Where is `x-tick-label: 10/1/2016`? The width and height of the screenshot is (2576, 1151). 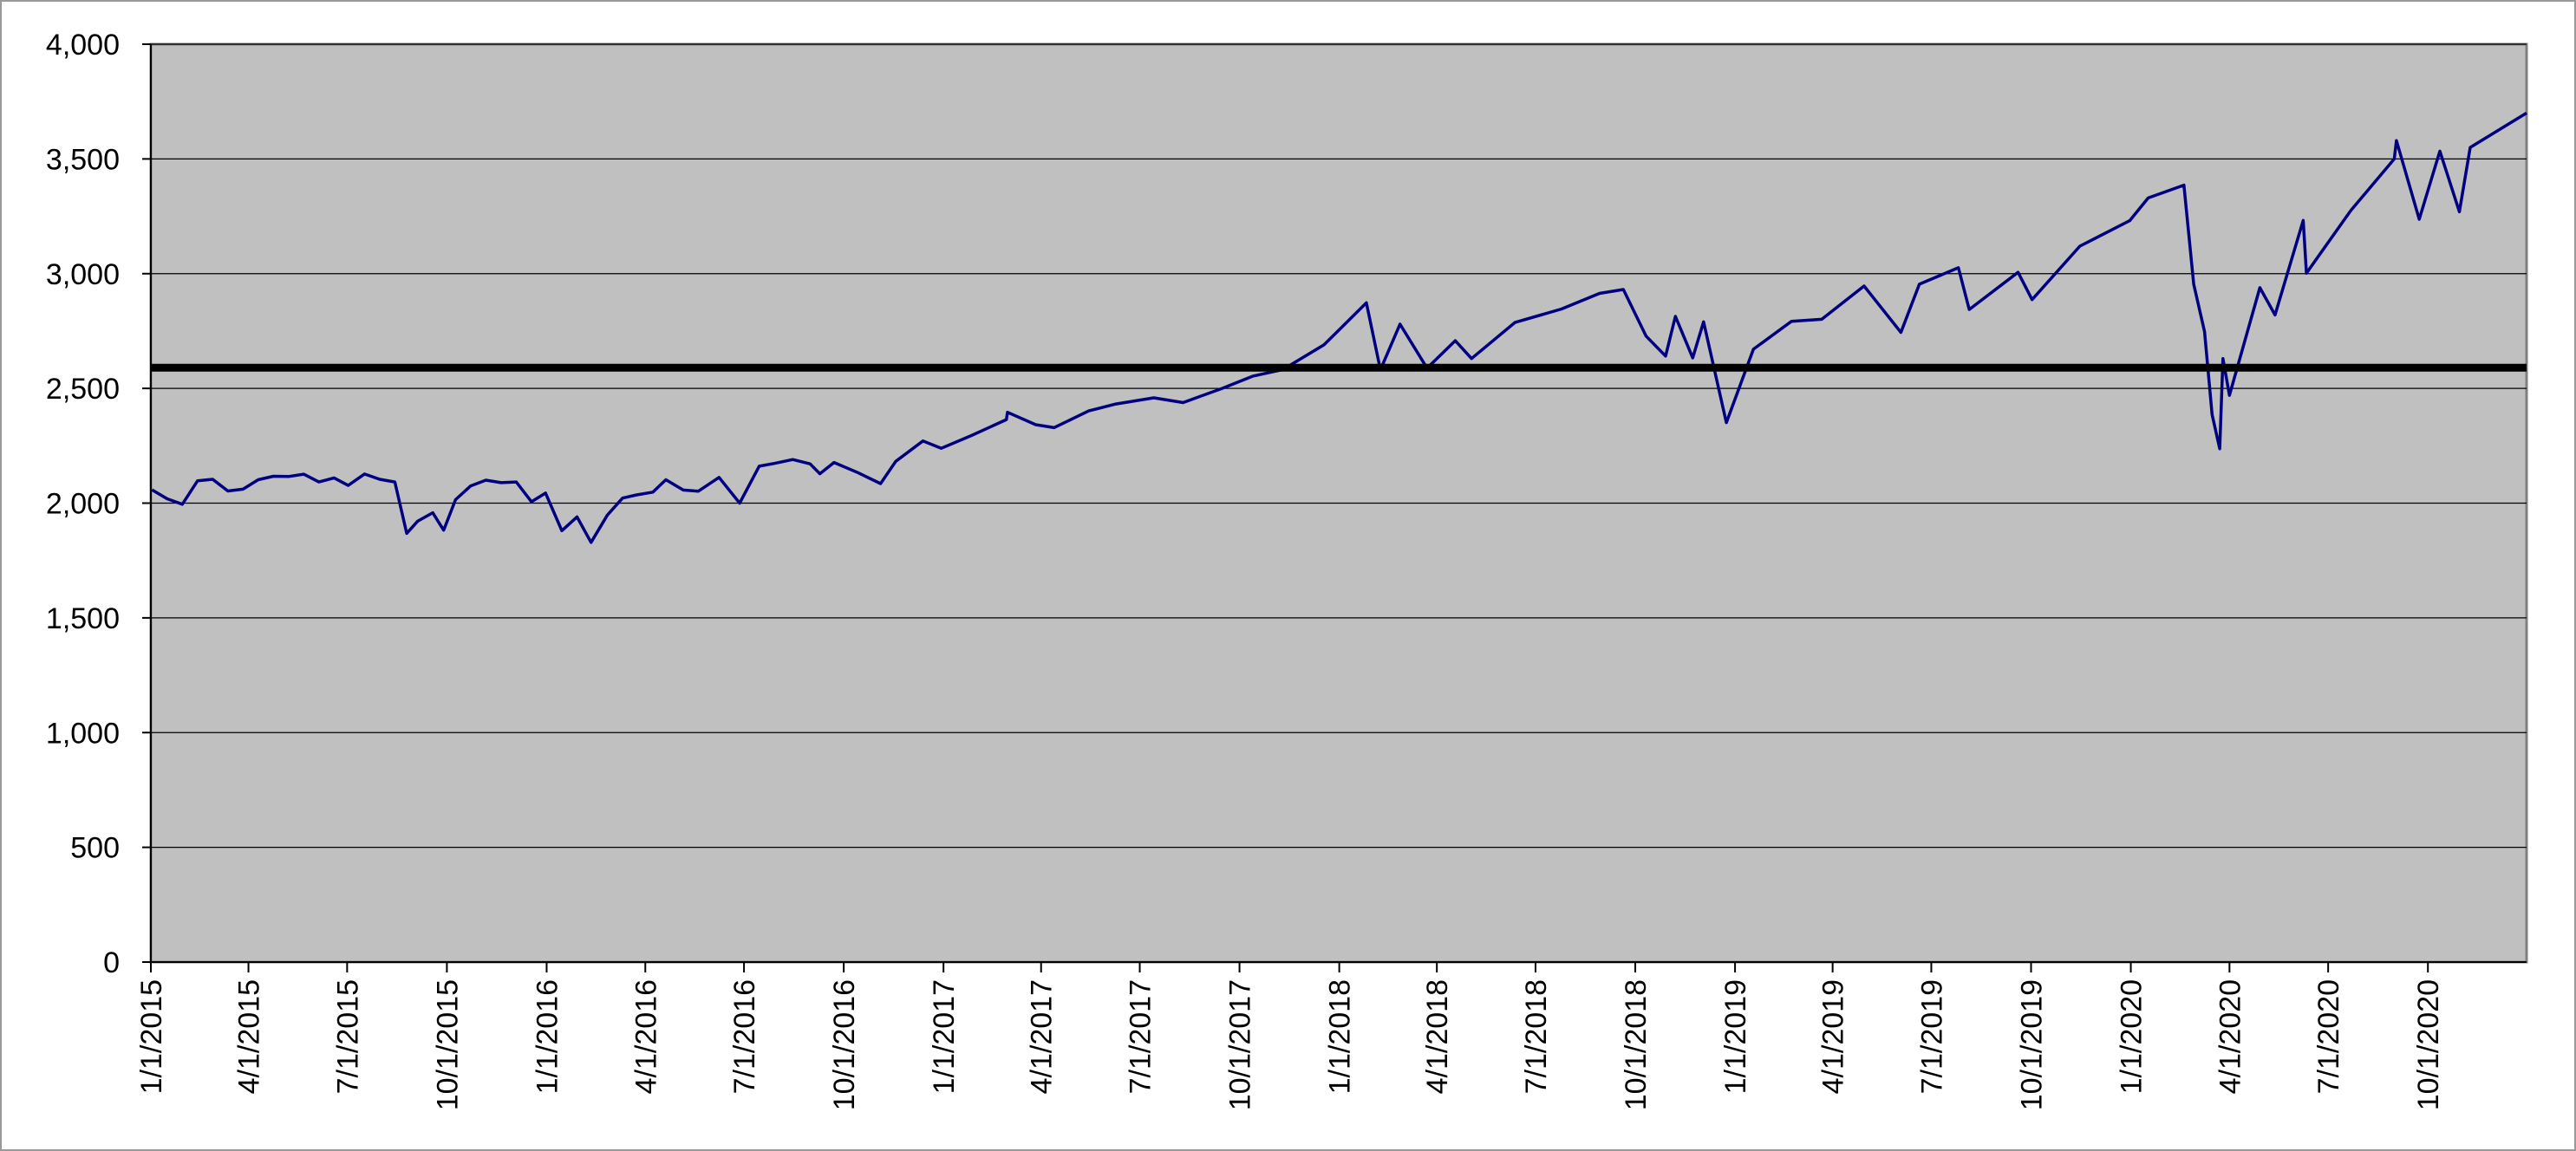
x-tick-label: 10/1/2016 is located at coordinates (845, 1044).